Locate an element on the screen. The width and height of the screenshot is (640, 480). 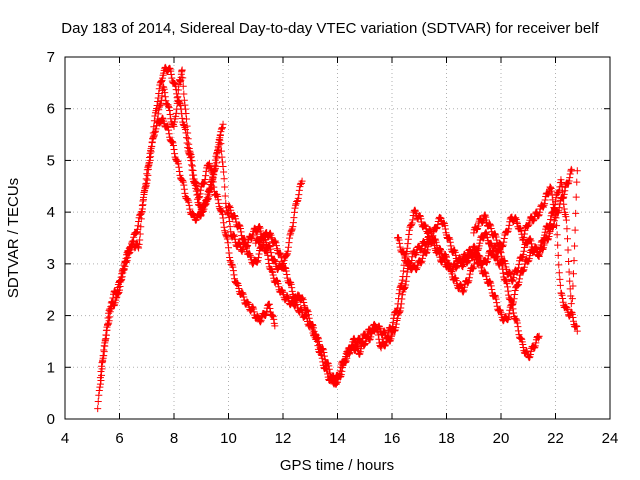
x-tick-label: 16 is located at coordinates (392, 438).